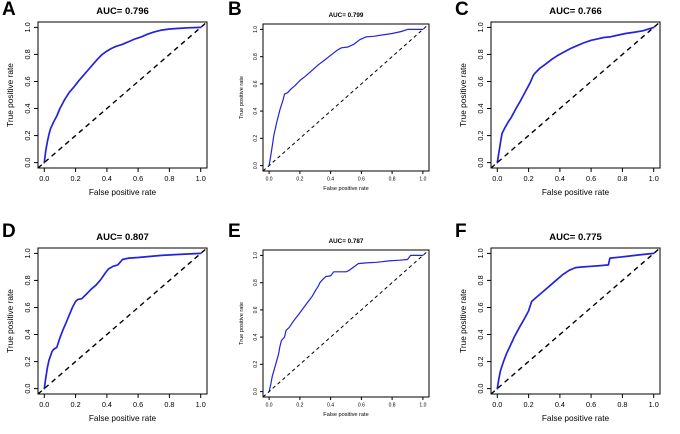 Image resolution: width=680 pixels, height=434 pixels. What do you see at coordinates (462, 10) in the screenshot?
I see `panel-letter-c: C` at bounding box center [462, 10].